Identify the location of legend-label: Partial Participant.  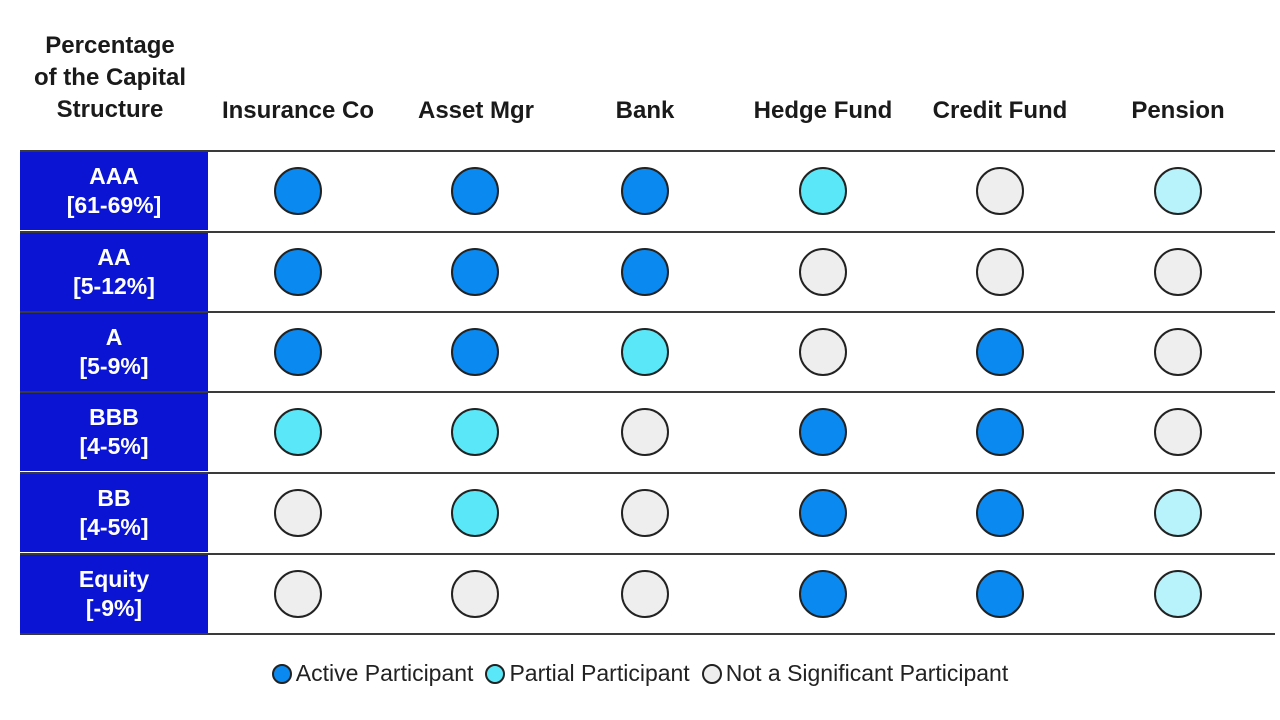
(599, 673).